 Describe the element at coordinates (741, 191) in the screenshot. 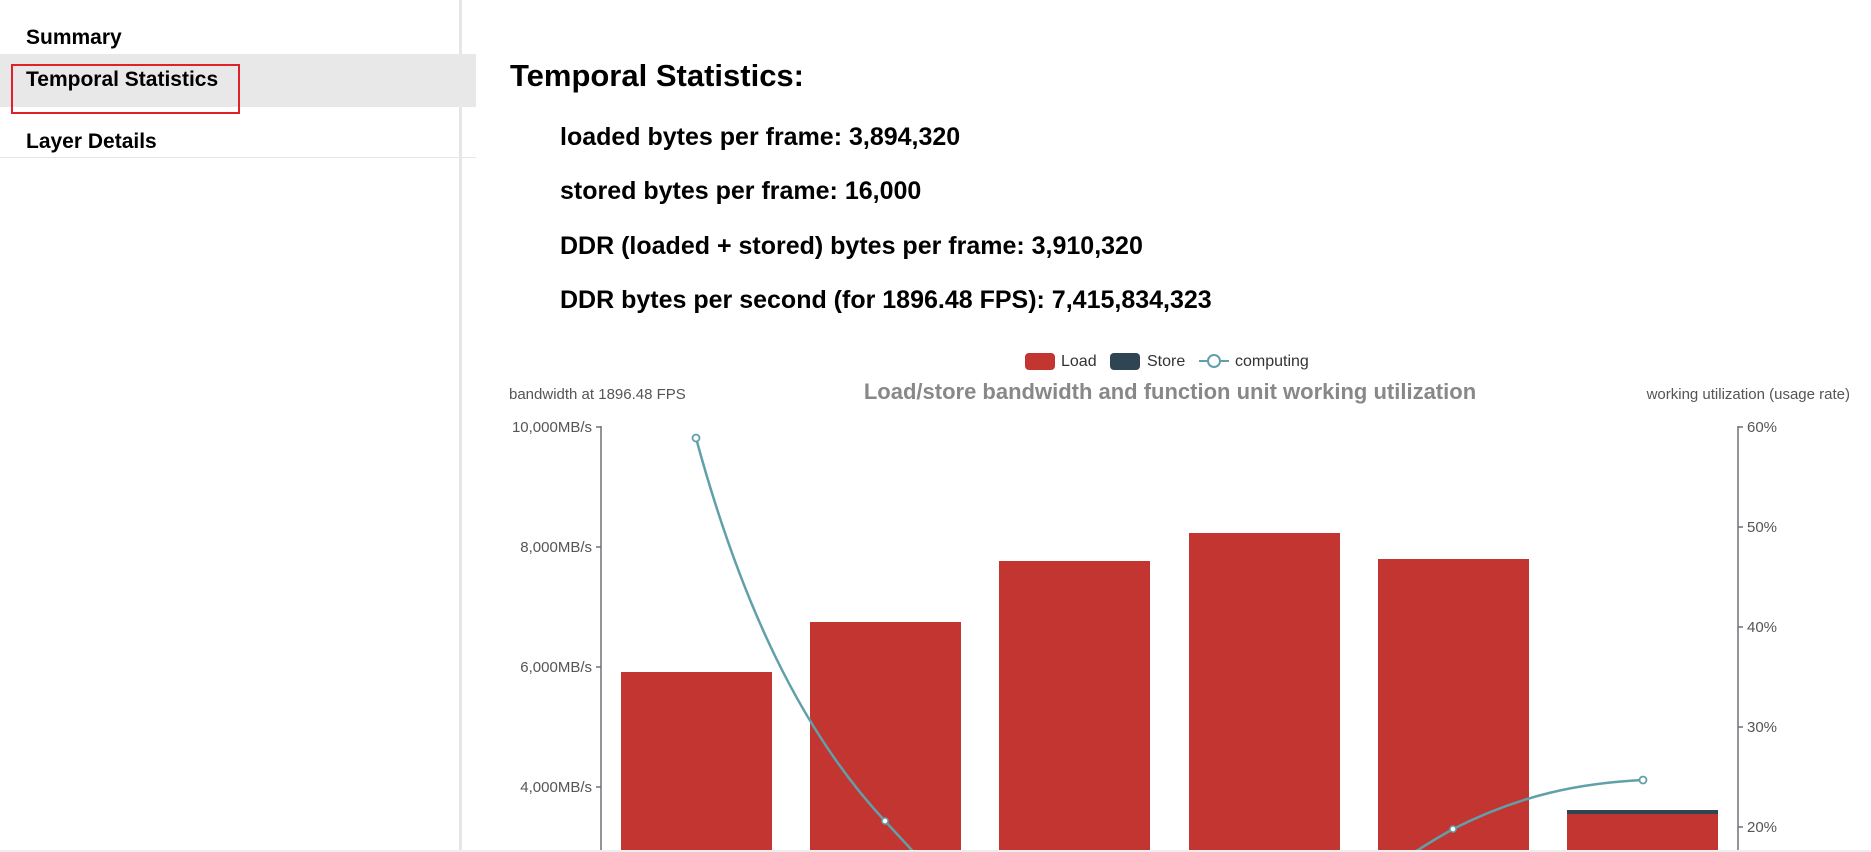

I see `stat-stored-bytes: stored bytes per frame: 16,000` at that location.